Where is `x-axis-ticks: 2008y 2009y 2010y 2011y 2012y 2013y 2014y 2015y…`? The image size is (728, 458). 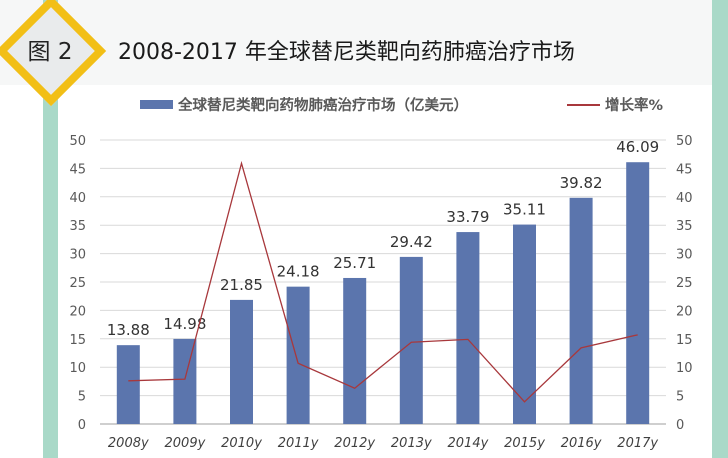
x-axis-ticks: 2008y 2009y 2010y 2011y 2012y 2013y 2014y 2015y… is located at coordinates (383, 443).